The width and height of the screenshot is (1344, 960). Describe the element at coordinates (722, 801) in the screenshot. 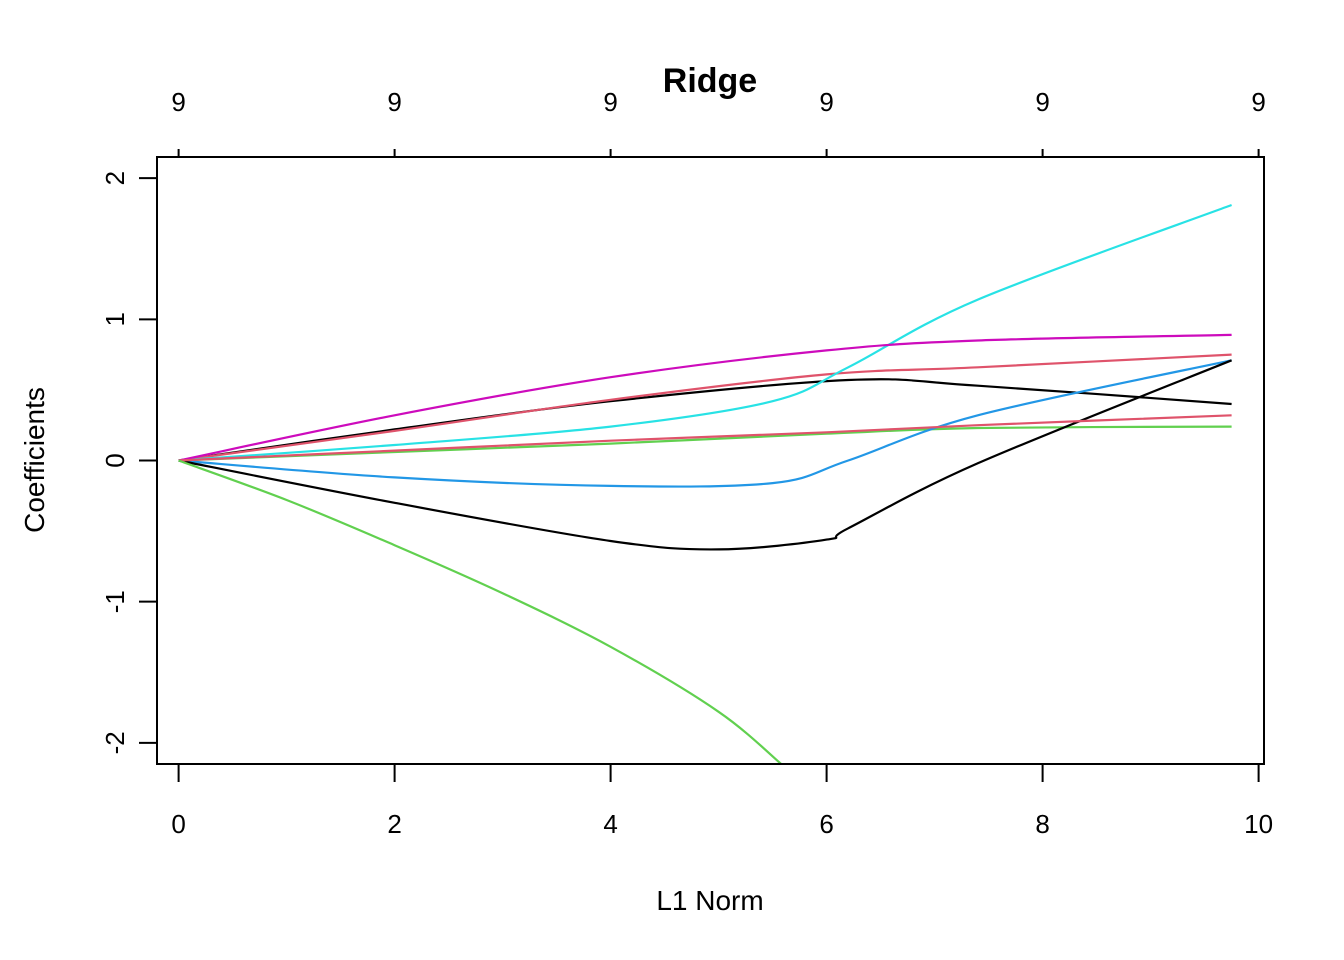

I see `x-axis: 0 2 4 6 8 10` at that location.